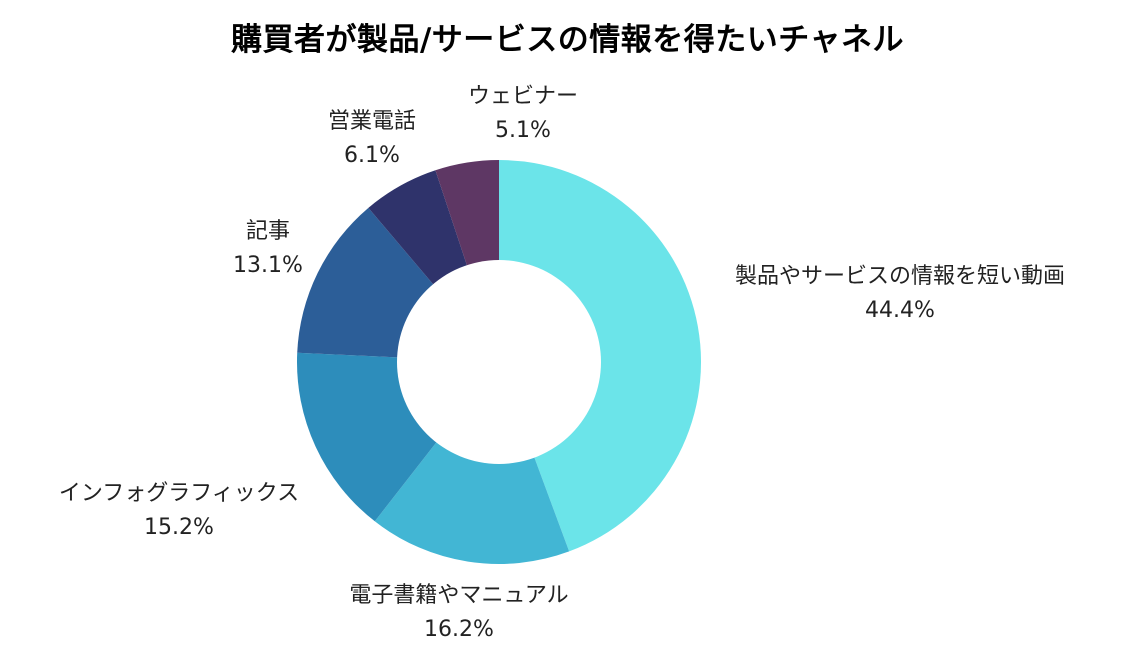 This screenshot has width=1135, height=660. Describe the element at coordinates (567, 40) in the screenshot. I see `chart-title: 購買者が製品/サービスの情報を得たいチャネル` at that location.